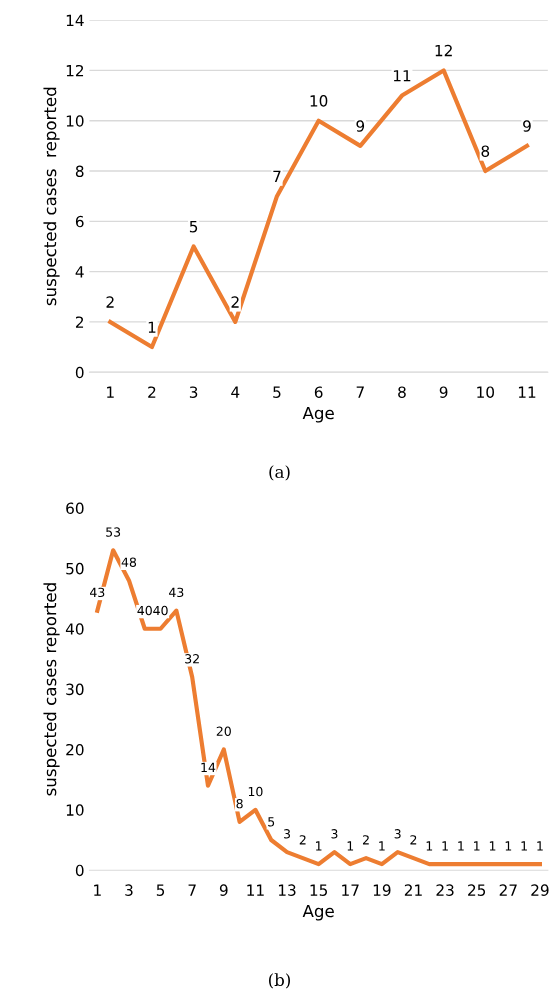 This screenshot has width=559, height=1006. What do you see at coordinates (287, 890) in the screenshot?
I see `x-tick-label: 13` at bounding box center [287, 890].